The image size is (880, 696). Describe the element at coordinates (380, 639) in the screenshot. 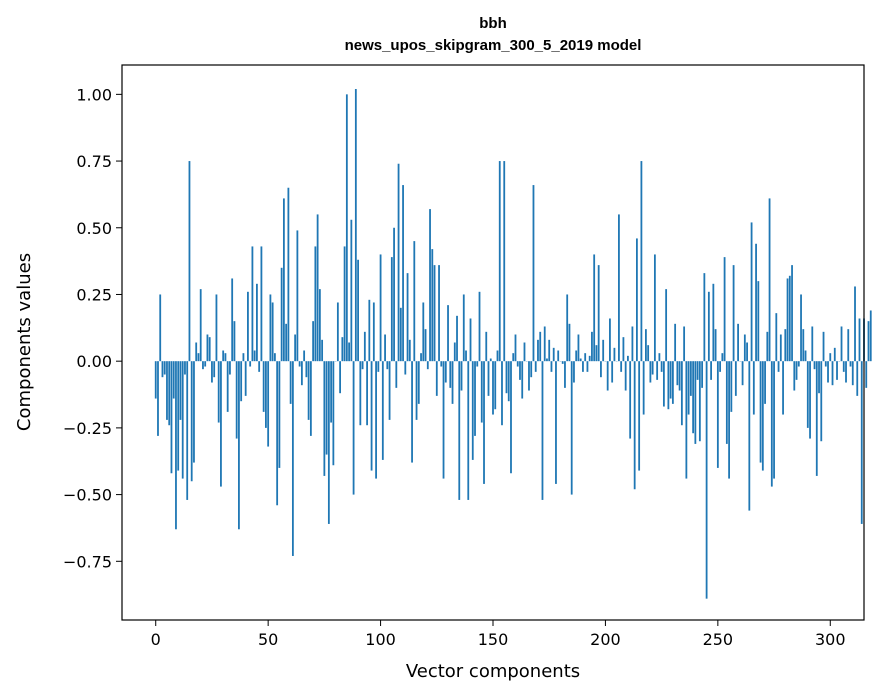

I see `x-tick-label: 100` at that location.